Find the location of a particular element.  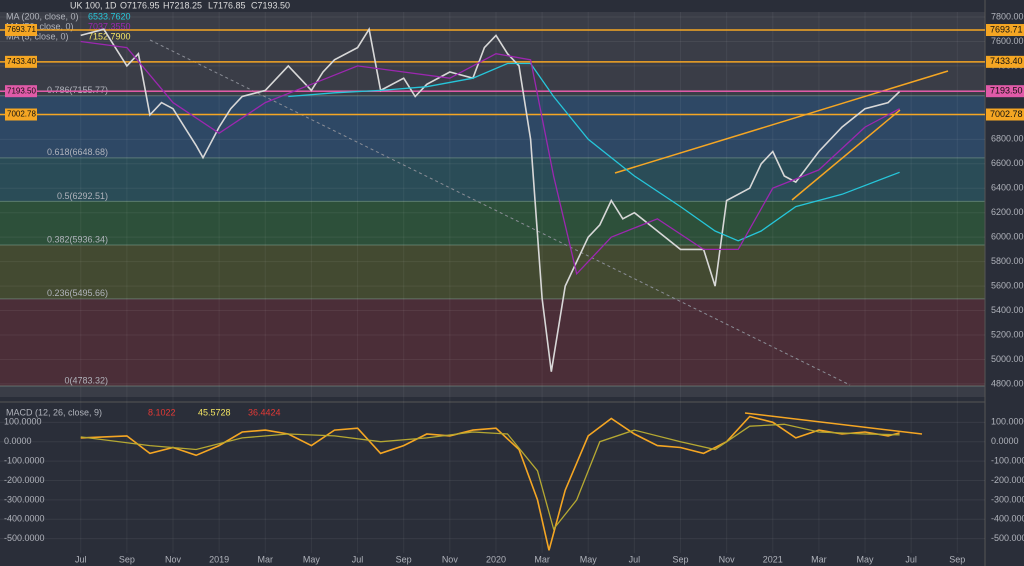

y-tick-label-left: -100.0000 is located at coordinates (24, 460).